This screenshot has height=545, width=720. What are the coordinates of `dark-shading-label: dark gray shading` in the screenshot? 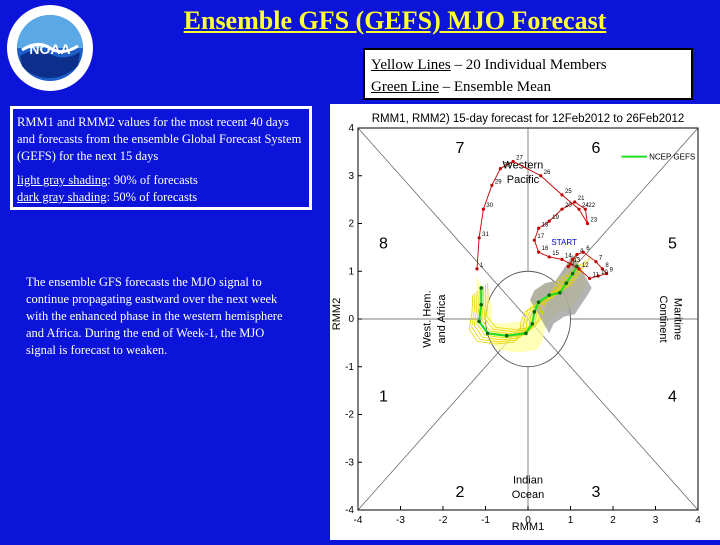 It's located at (62, 197).